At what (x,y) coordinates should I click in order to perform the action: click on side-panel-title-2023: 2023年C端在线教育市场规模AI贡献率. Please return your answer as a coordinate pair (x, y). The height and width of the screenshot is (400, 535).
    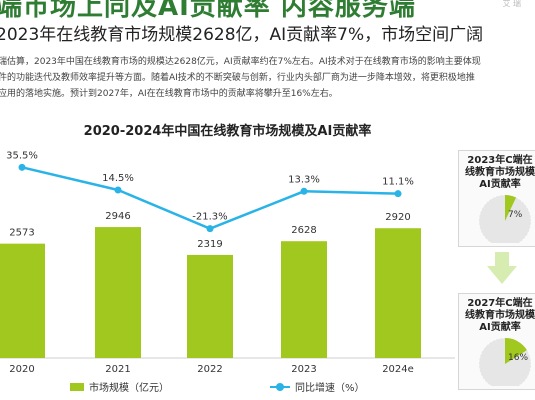
    Looking at the image, I should click on (500, 172).